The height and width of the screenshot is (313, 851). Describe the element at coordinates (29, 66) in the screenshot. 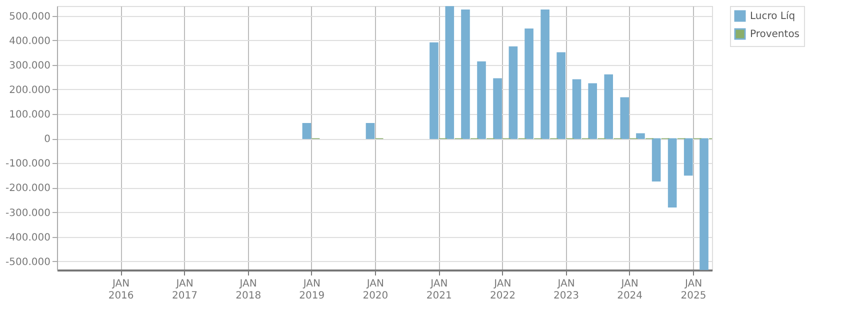

I see `y-tick-label: 300.000` at that location.